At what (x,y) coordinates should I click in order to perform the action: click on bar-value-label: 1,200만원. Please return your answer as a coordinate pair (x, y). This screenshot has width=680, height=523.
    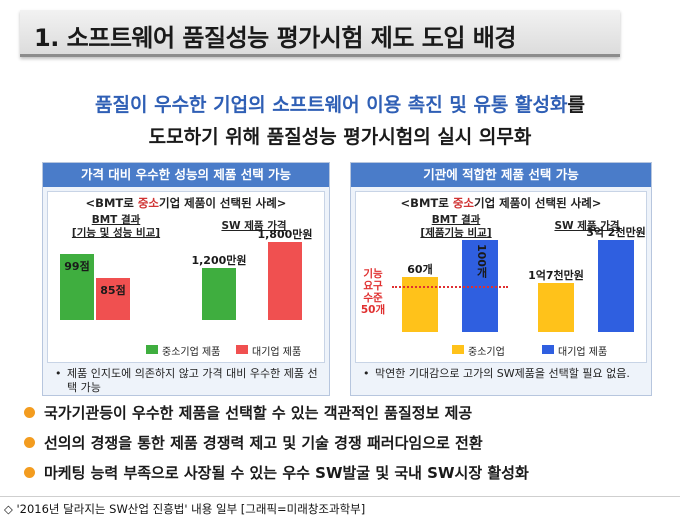
    Looking at the image, I should click on (219, 260).